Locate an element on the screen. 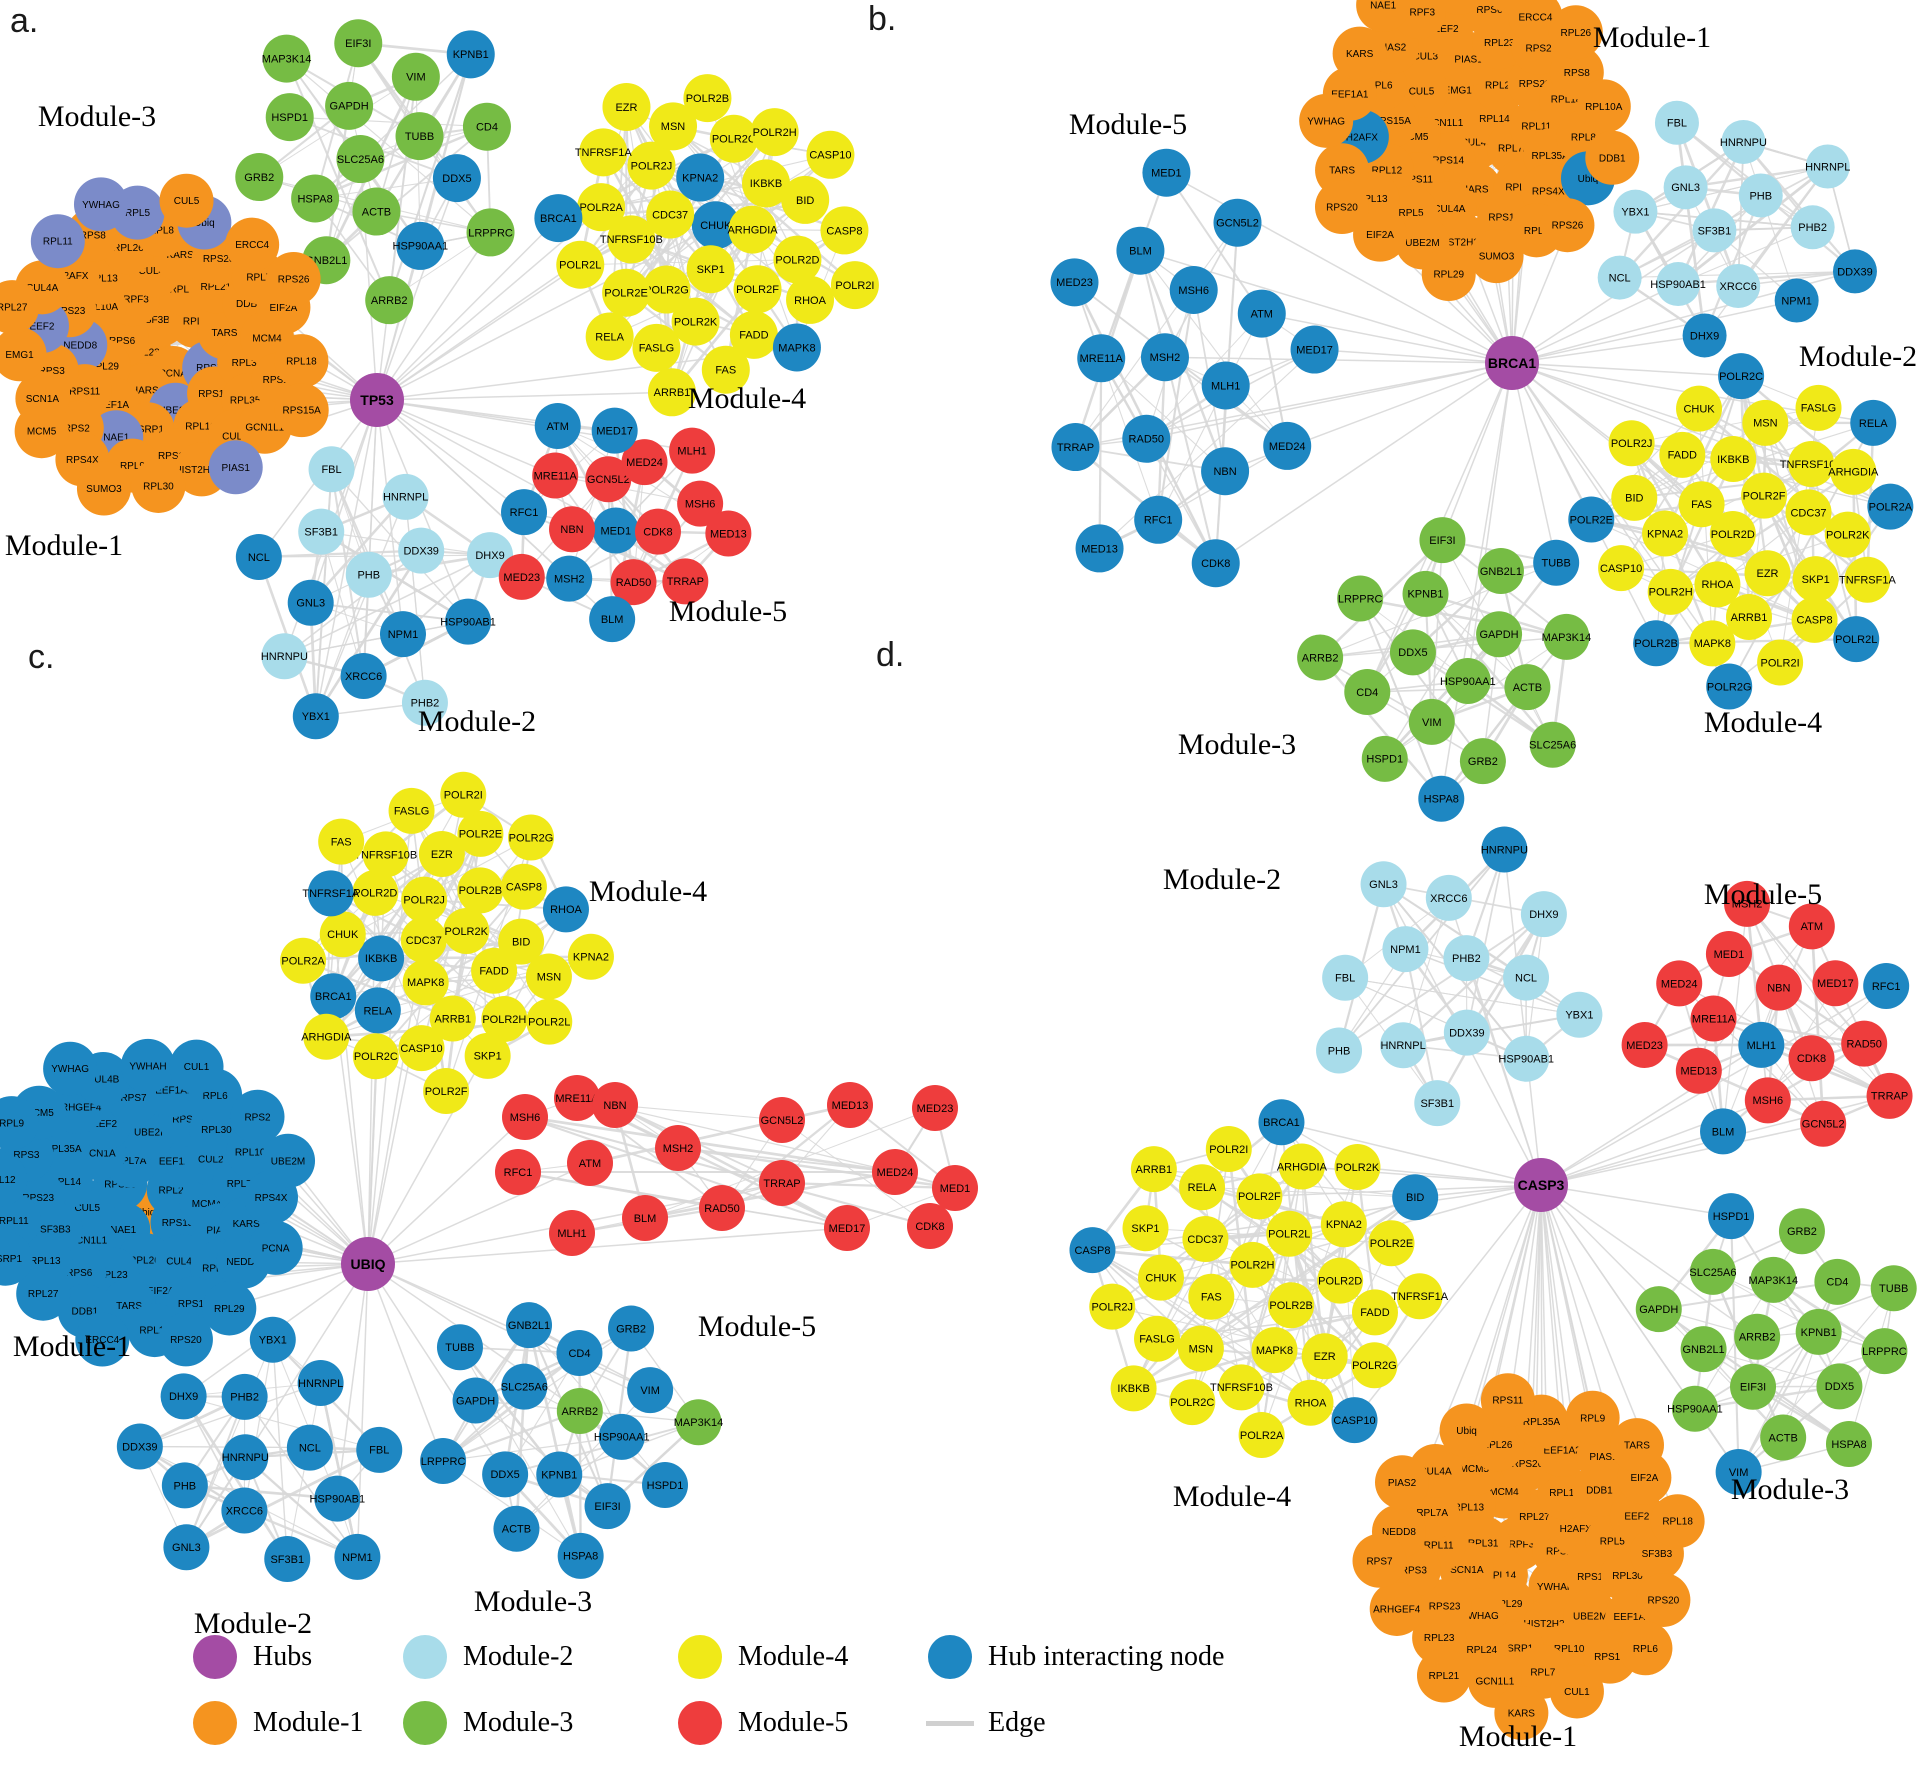 The height and width of the screenshot is (1775, 1923). node-SF3B1 is located at coordinates (321, 531).